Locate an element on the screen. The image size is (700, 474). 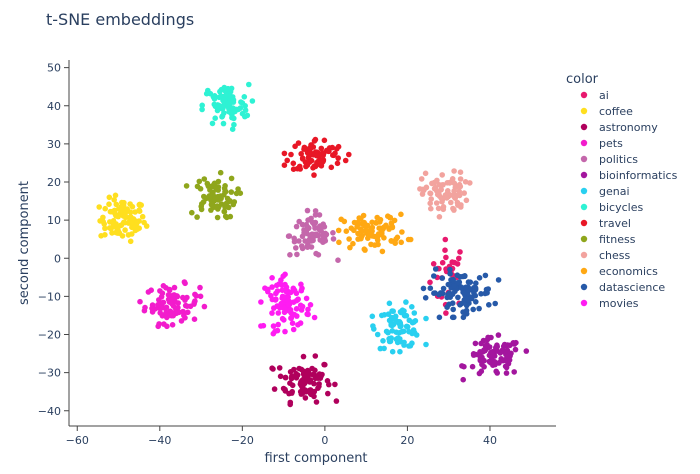
legend-label-ai: ai is located at coordinates (604, 95).